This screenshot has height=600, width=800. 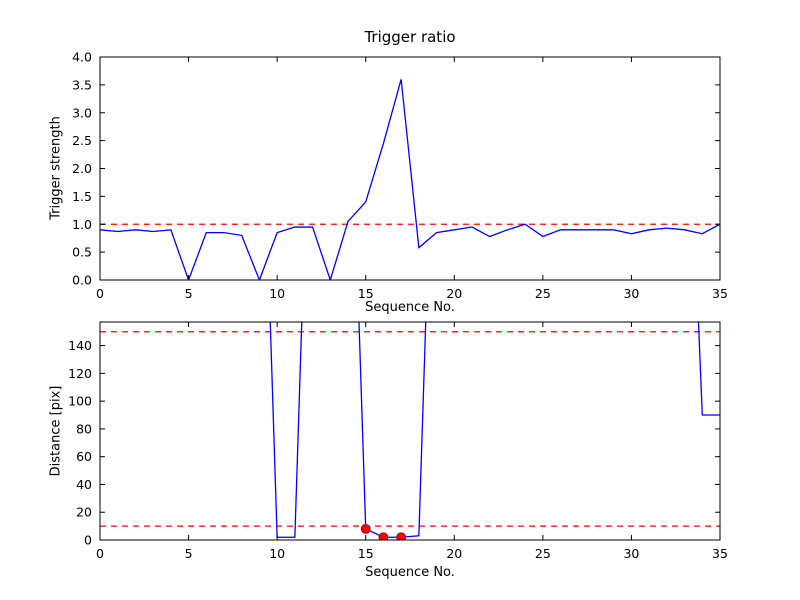 I want to click on y-tick-label: 80, so click(x=84, y=428).